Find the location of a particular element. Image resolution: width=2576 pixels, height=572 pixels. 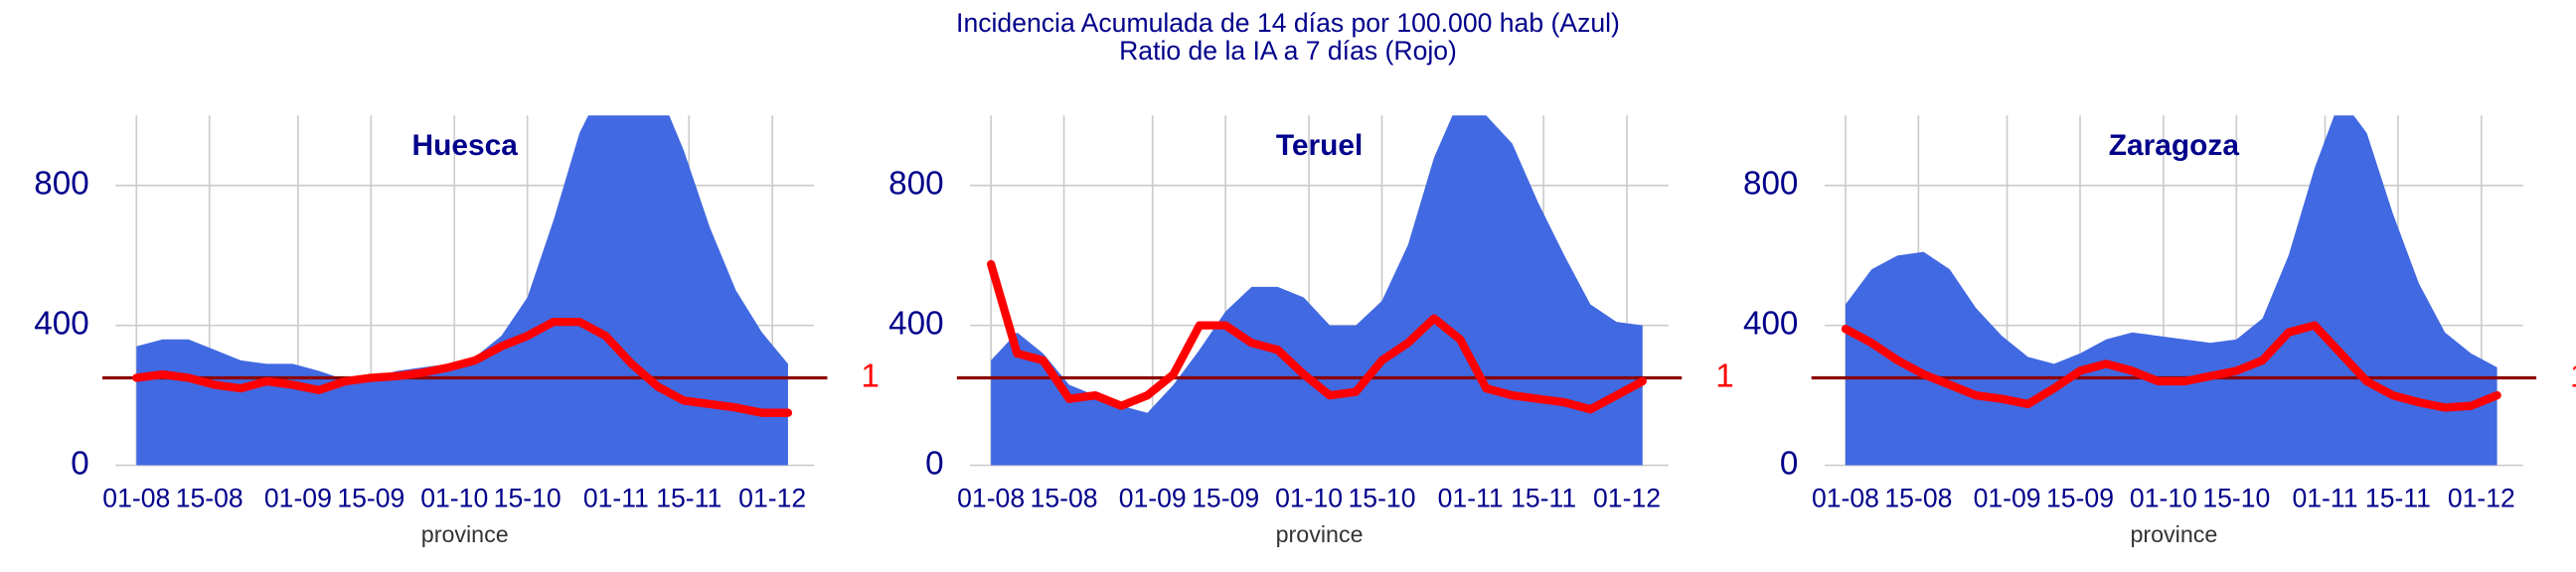

panel-title: Zaragoza is located at coordinates (2174, 146).